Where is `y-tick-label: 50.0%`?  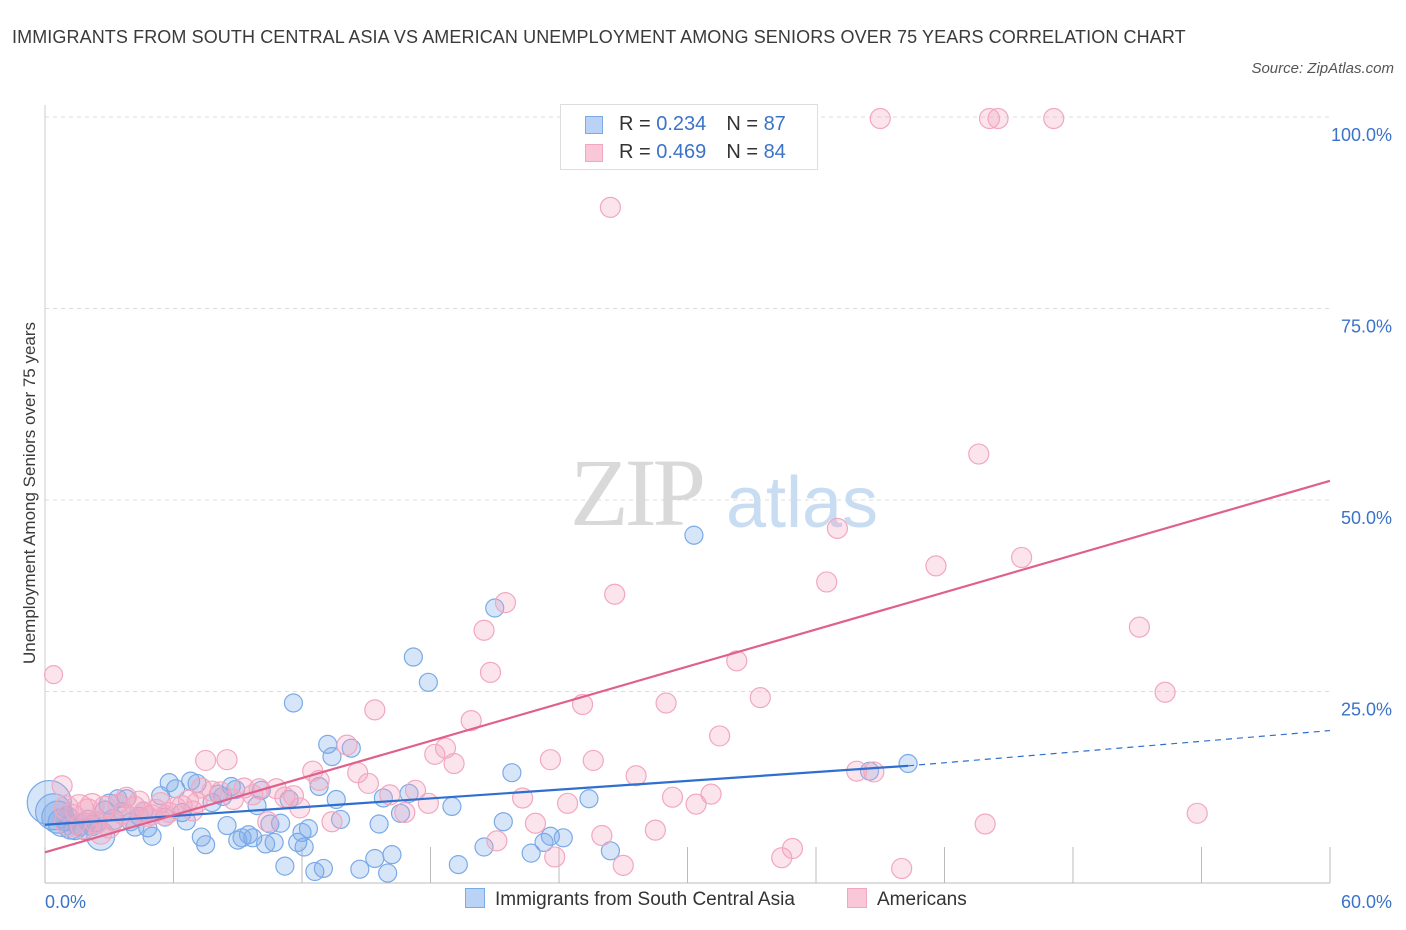
y-tick-label: 50.0% is located at coordinates (1366, 518).